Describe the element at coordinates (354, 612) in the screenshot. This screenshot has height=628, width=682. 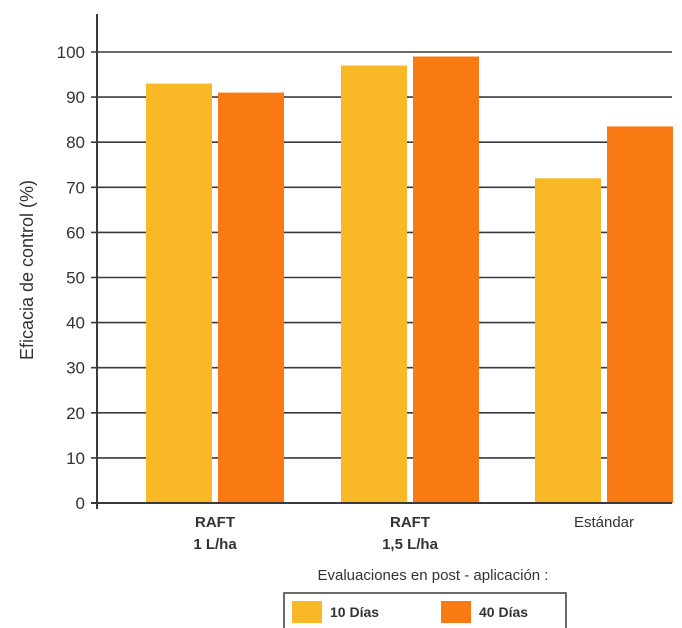
I see `legend-label-1: 10 Días` at that location.